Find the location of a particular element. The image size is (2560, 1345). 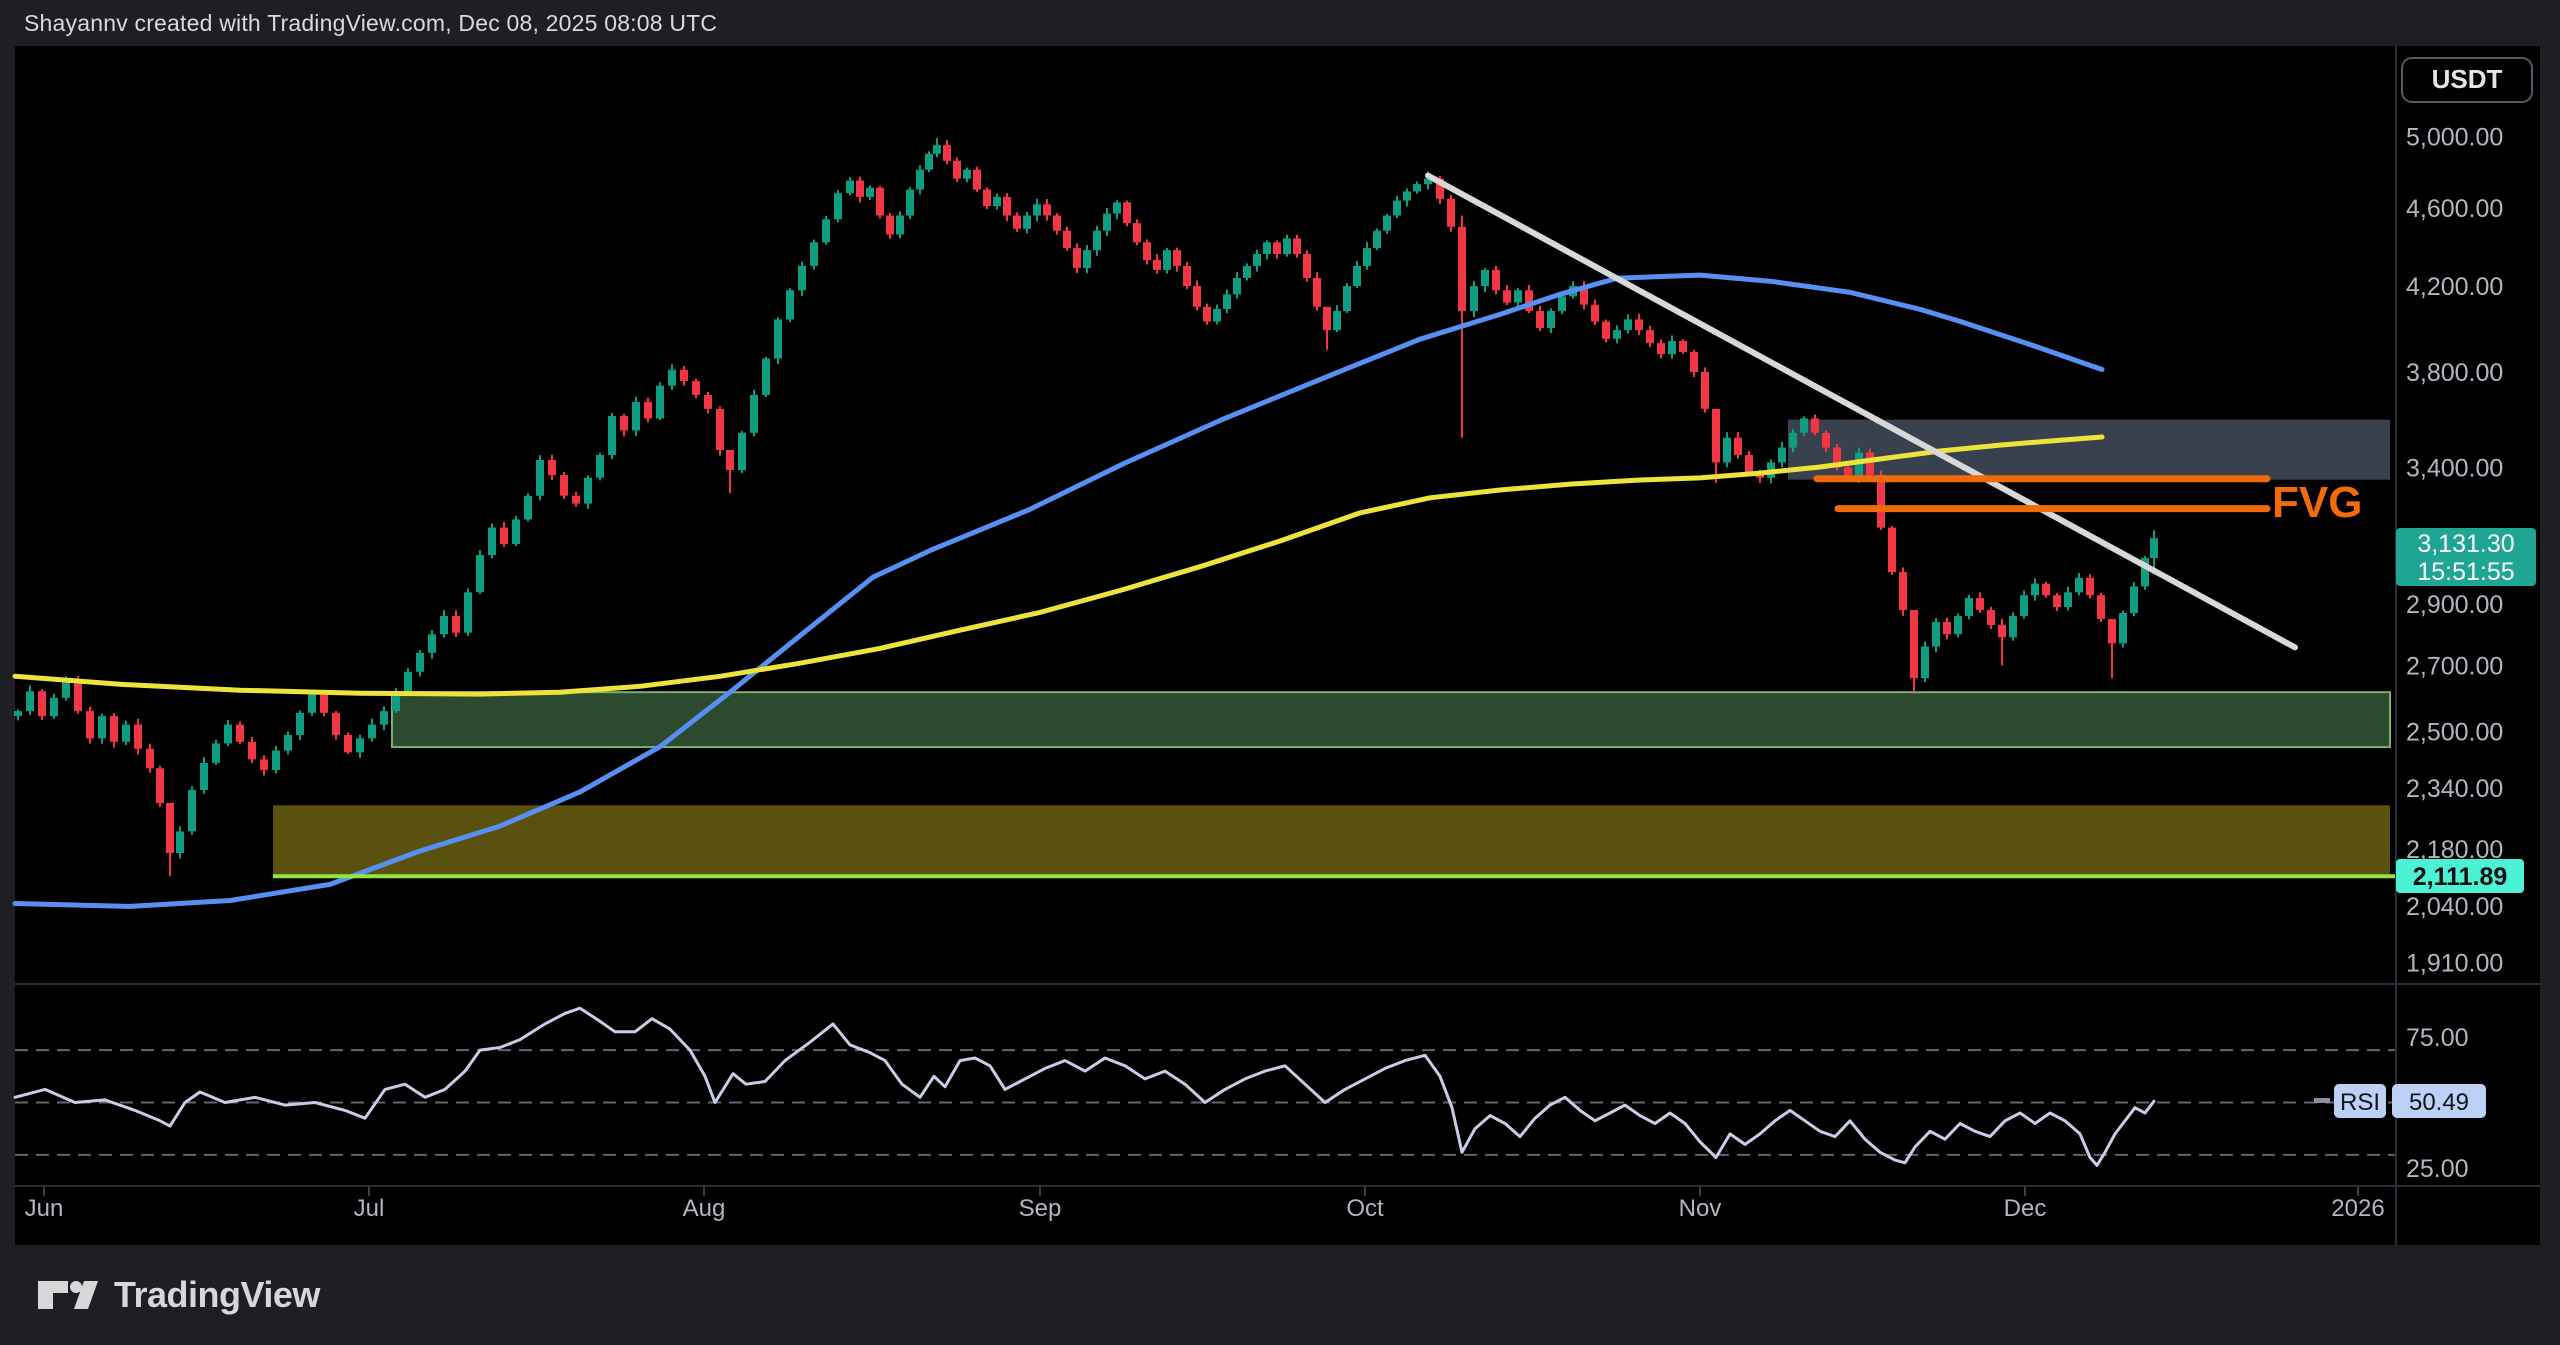

usdt-button-label: USDT is located at coordinates (2467, 79).